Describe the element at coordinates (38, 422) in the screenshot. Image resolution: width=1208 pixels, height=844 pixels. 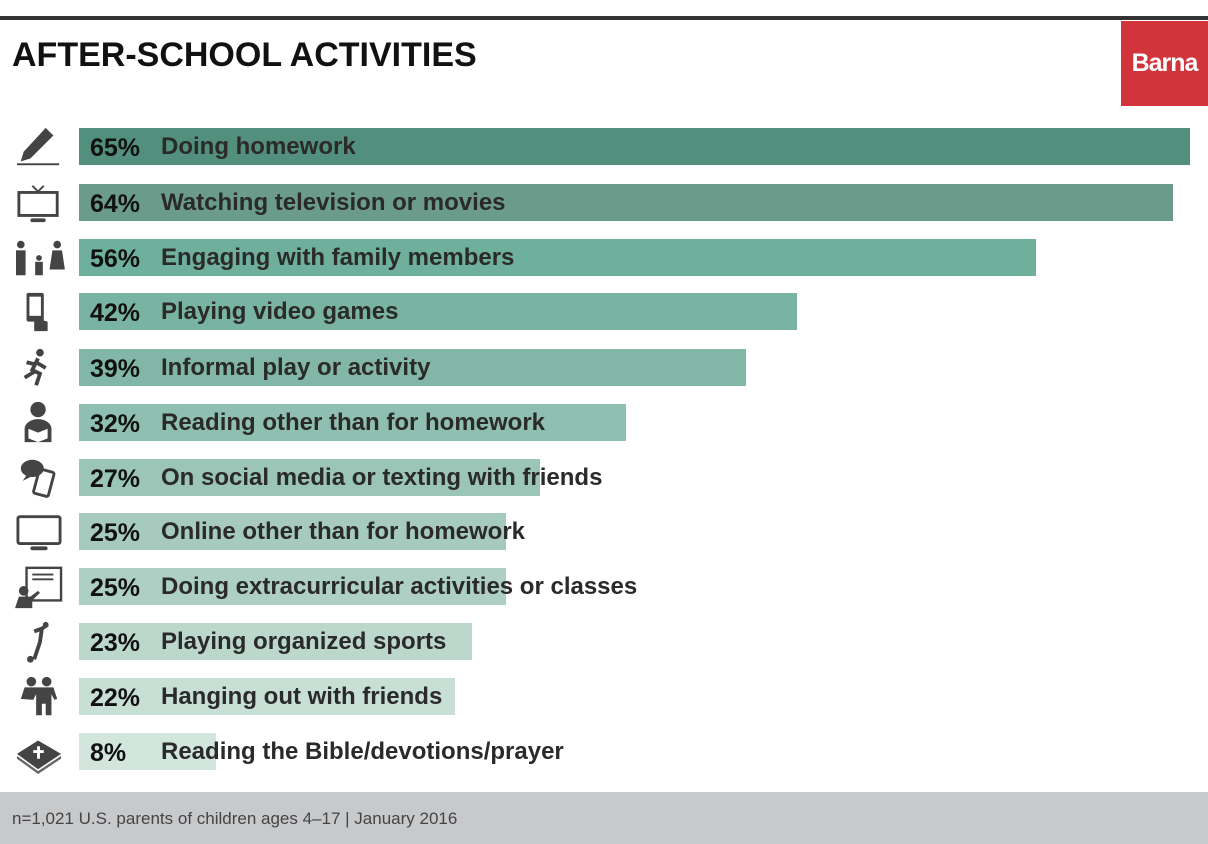
I see `reading-person-icon` at that location.